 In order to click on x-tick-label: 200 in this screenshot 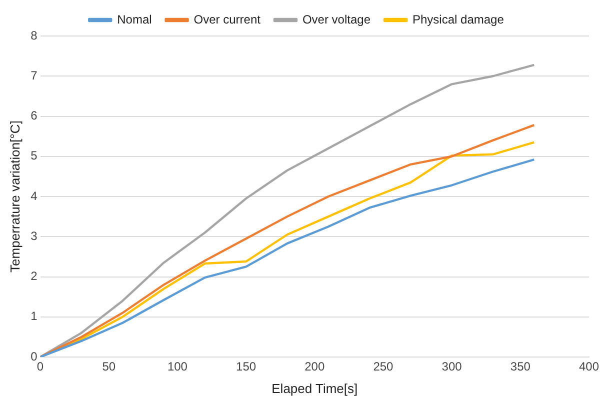, I will do `click(314, 367)`.